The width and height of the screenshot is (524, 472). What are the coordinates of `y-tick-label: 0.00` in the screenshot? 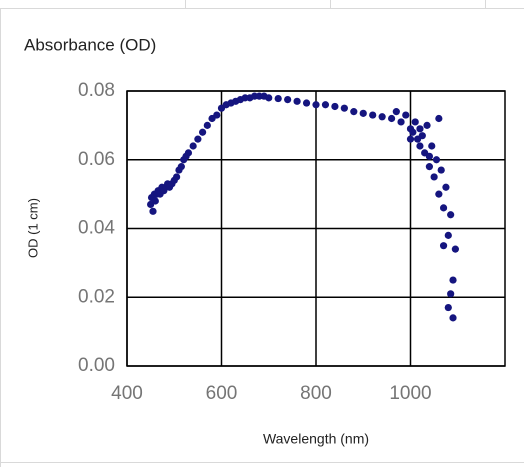 It's located at (96, 365).